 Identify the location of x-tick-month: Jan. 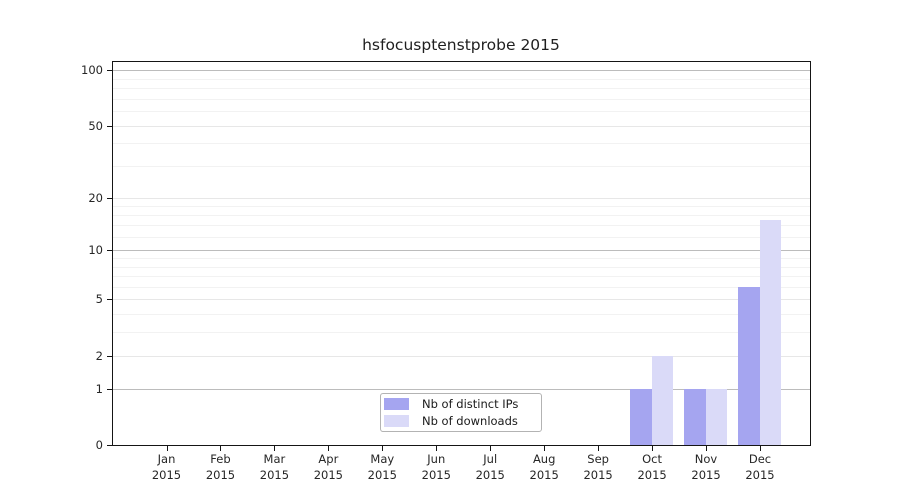
(166, 459).